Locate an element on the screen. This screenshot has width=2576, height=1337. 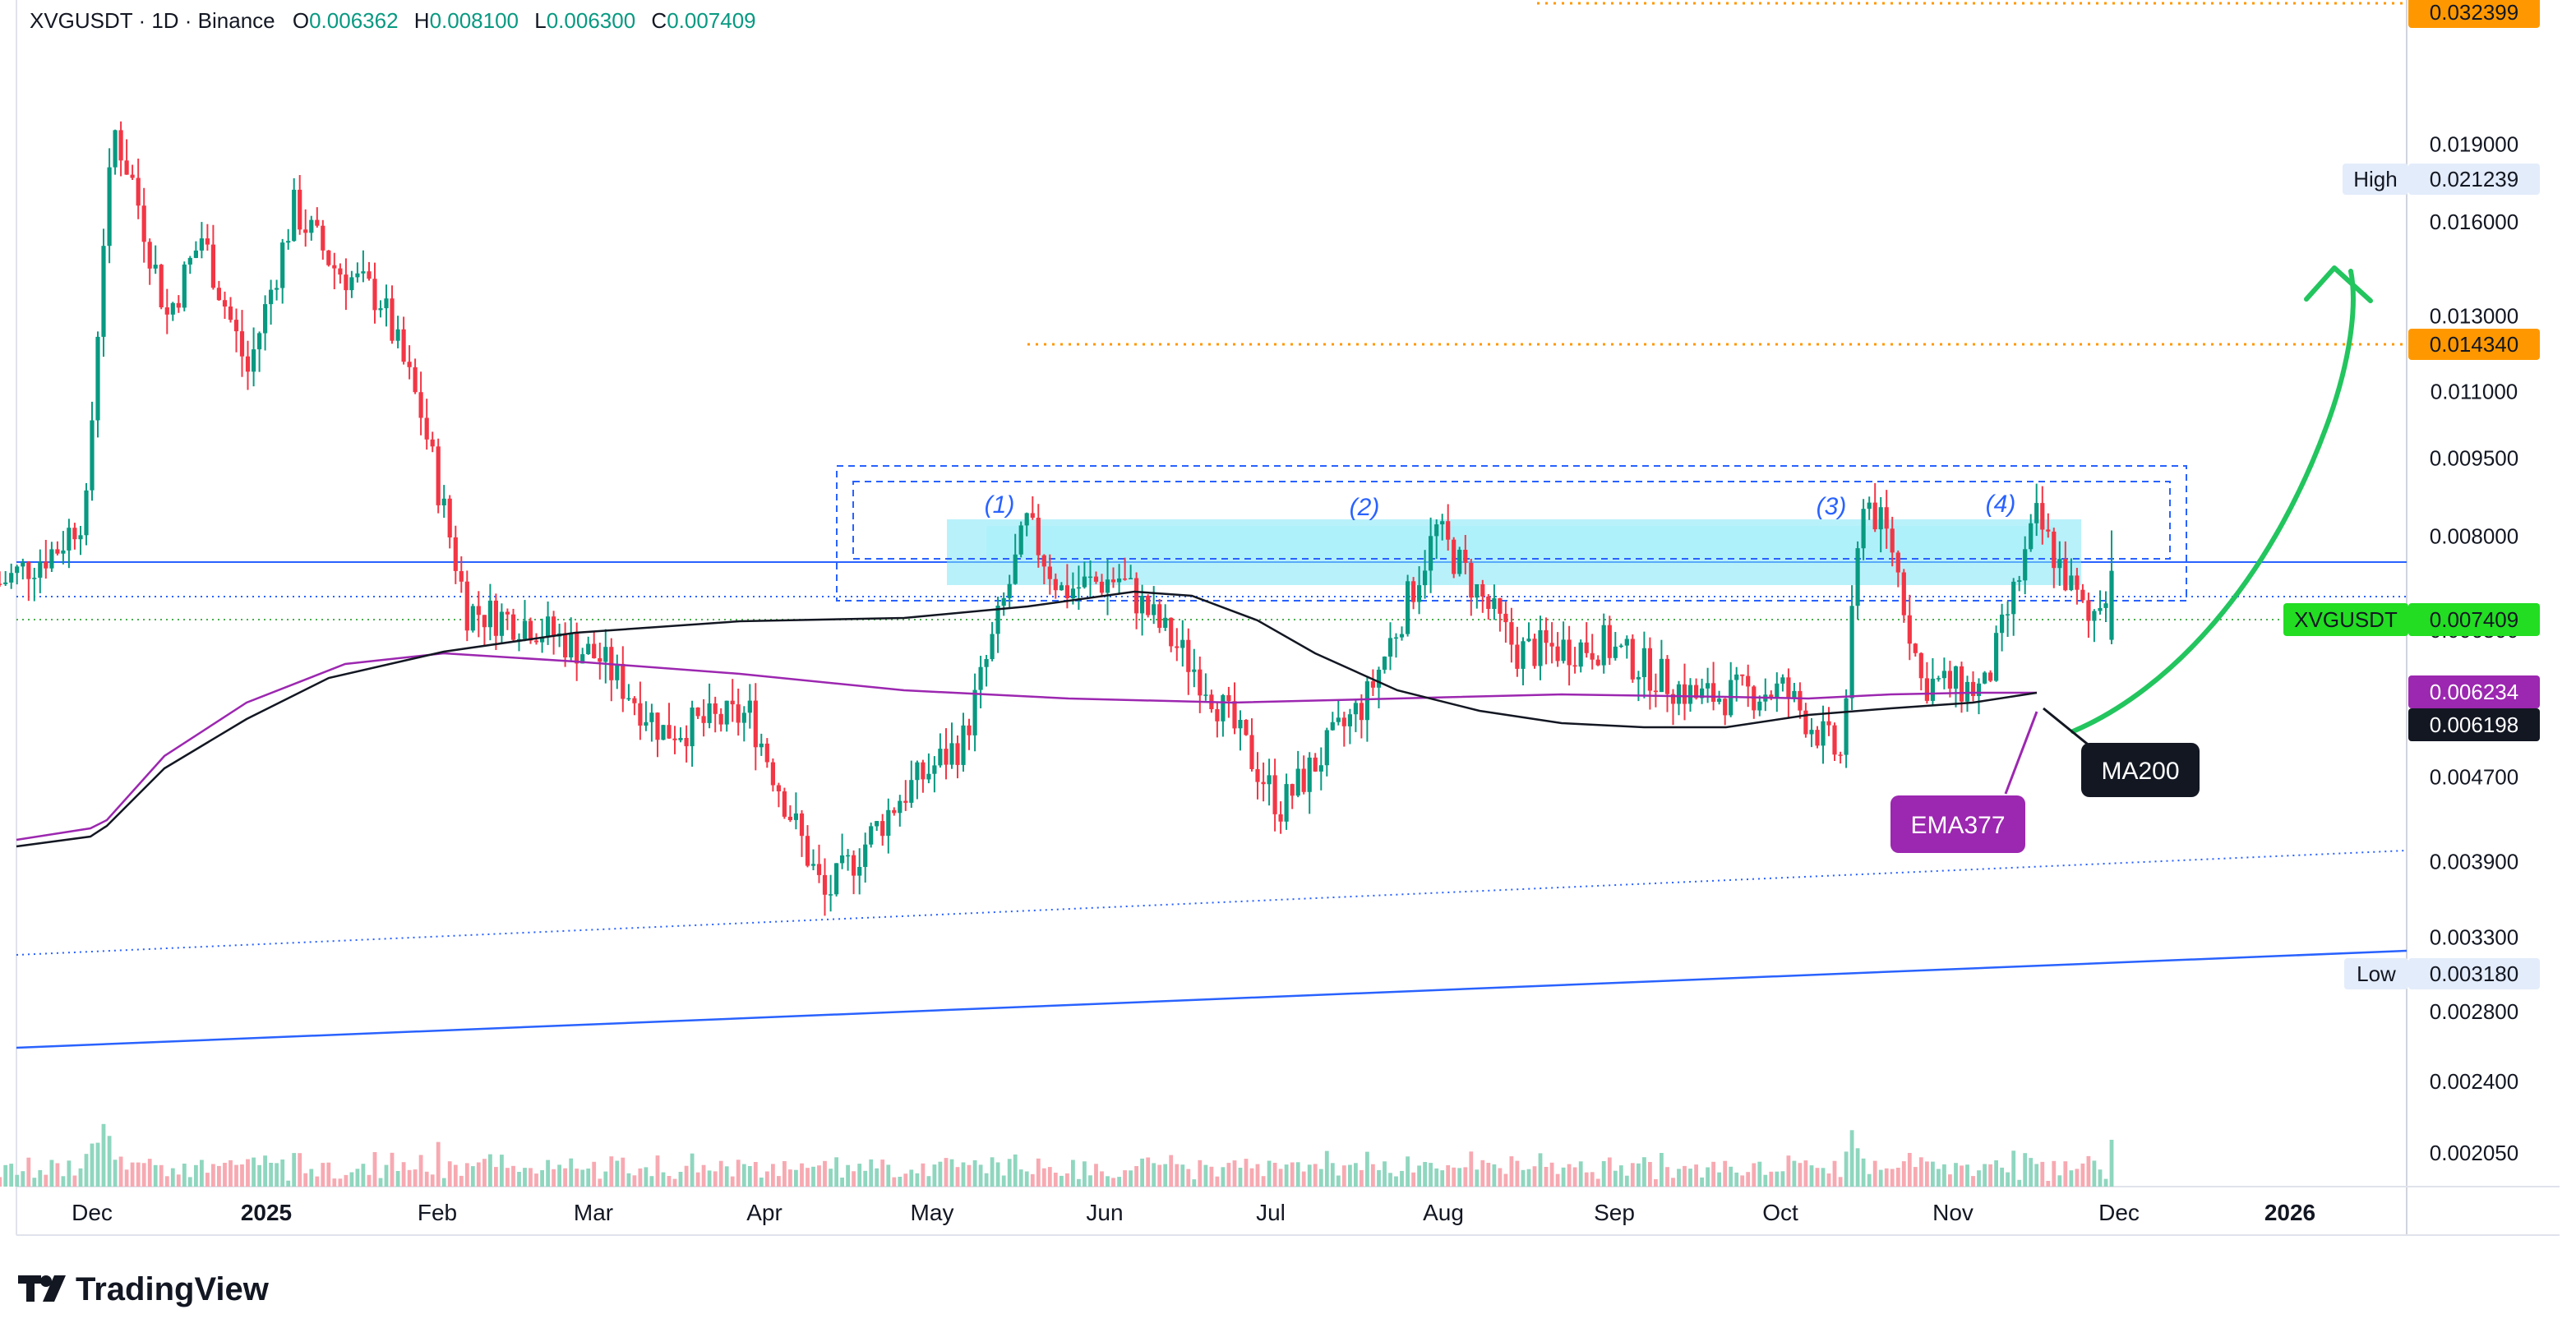
y-tick-label: 0.013000 is located at coordinates (2474, 316).